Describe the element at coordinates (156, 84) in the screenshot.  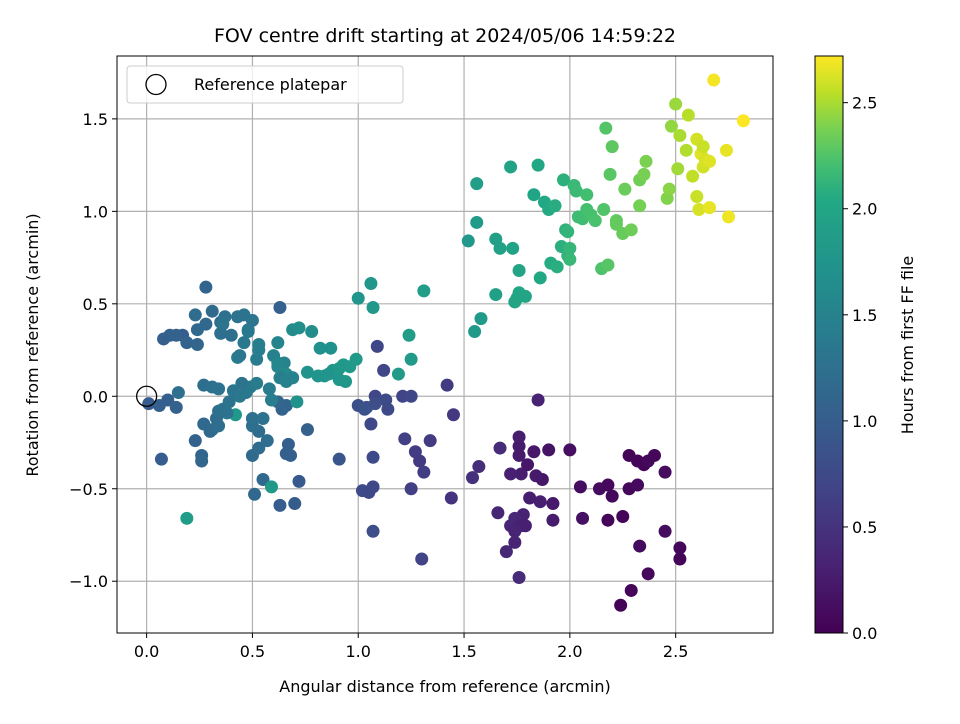
I see `legend-reference-marker` at that location.